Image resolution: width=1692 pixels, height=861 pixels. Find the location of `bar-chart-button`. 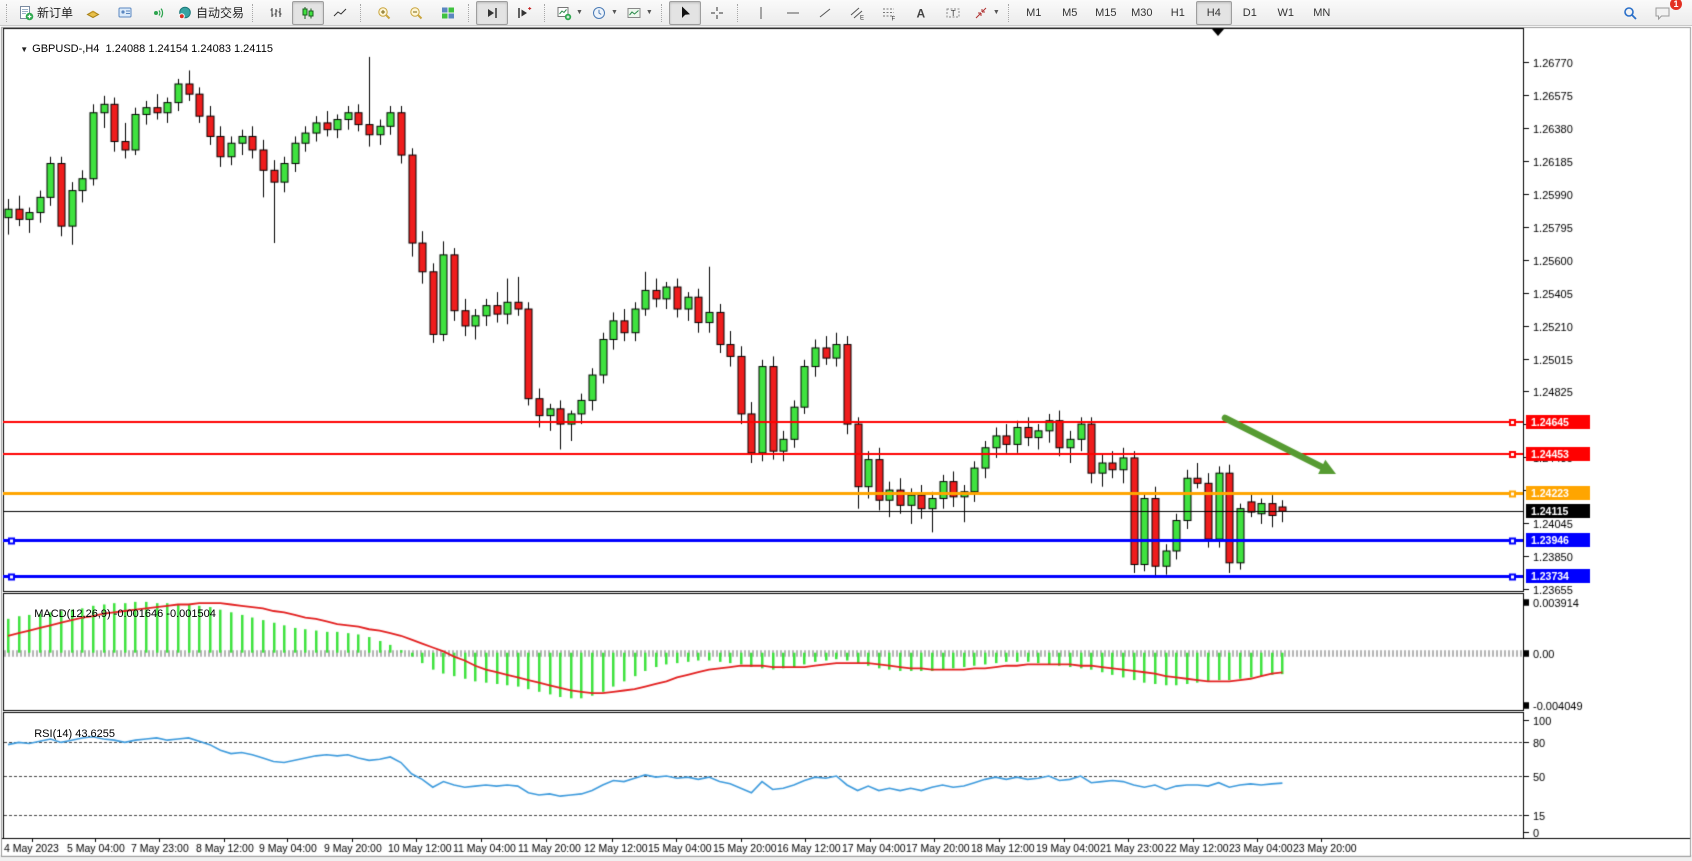

bar-chart-button is located at coordinates (276, 13).